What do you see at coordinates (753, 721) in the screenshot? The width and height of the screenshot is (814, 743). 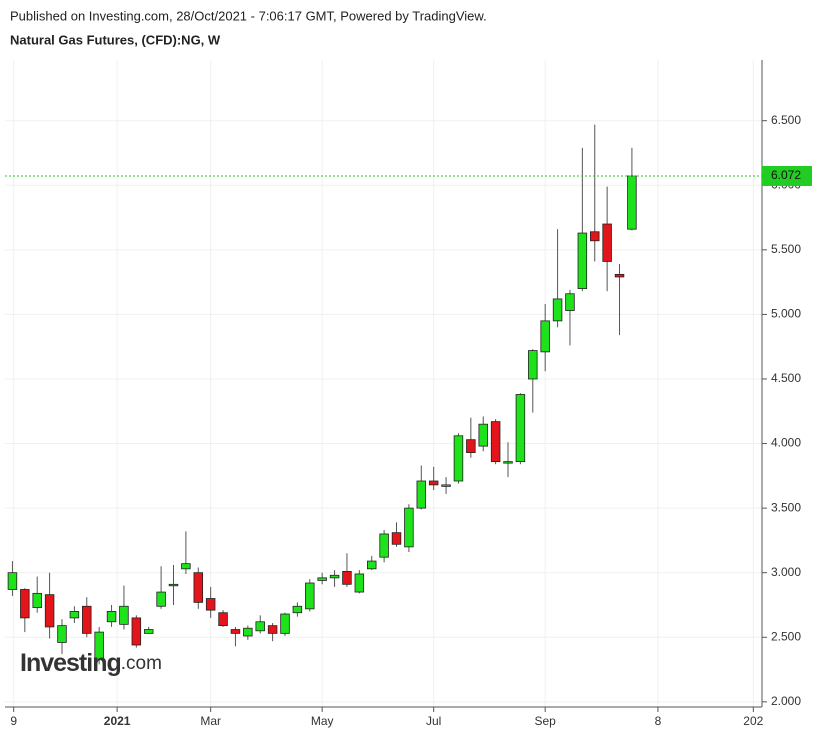 I see `x-tick-label: 202` at bounding box center [753, 721].